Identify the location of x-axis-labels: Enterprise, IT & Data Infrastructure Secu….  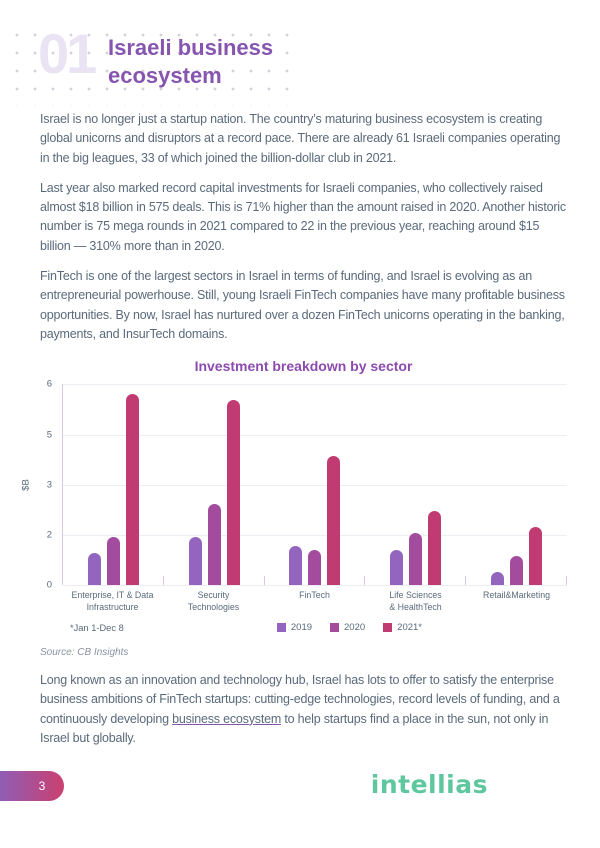
(314, 601).